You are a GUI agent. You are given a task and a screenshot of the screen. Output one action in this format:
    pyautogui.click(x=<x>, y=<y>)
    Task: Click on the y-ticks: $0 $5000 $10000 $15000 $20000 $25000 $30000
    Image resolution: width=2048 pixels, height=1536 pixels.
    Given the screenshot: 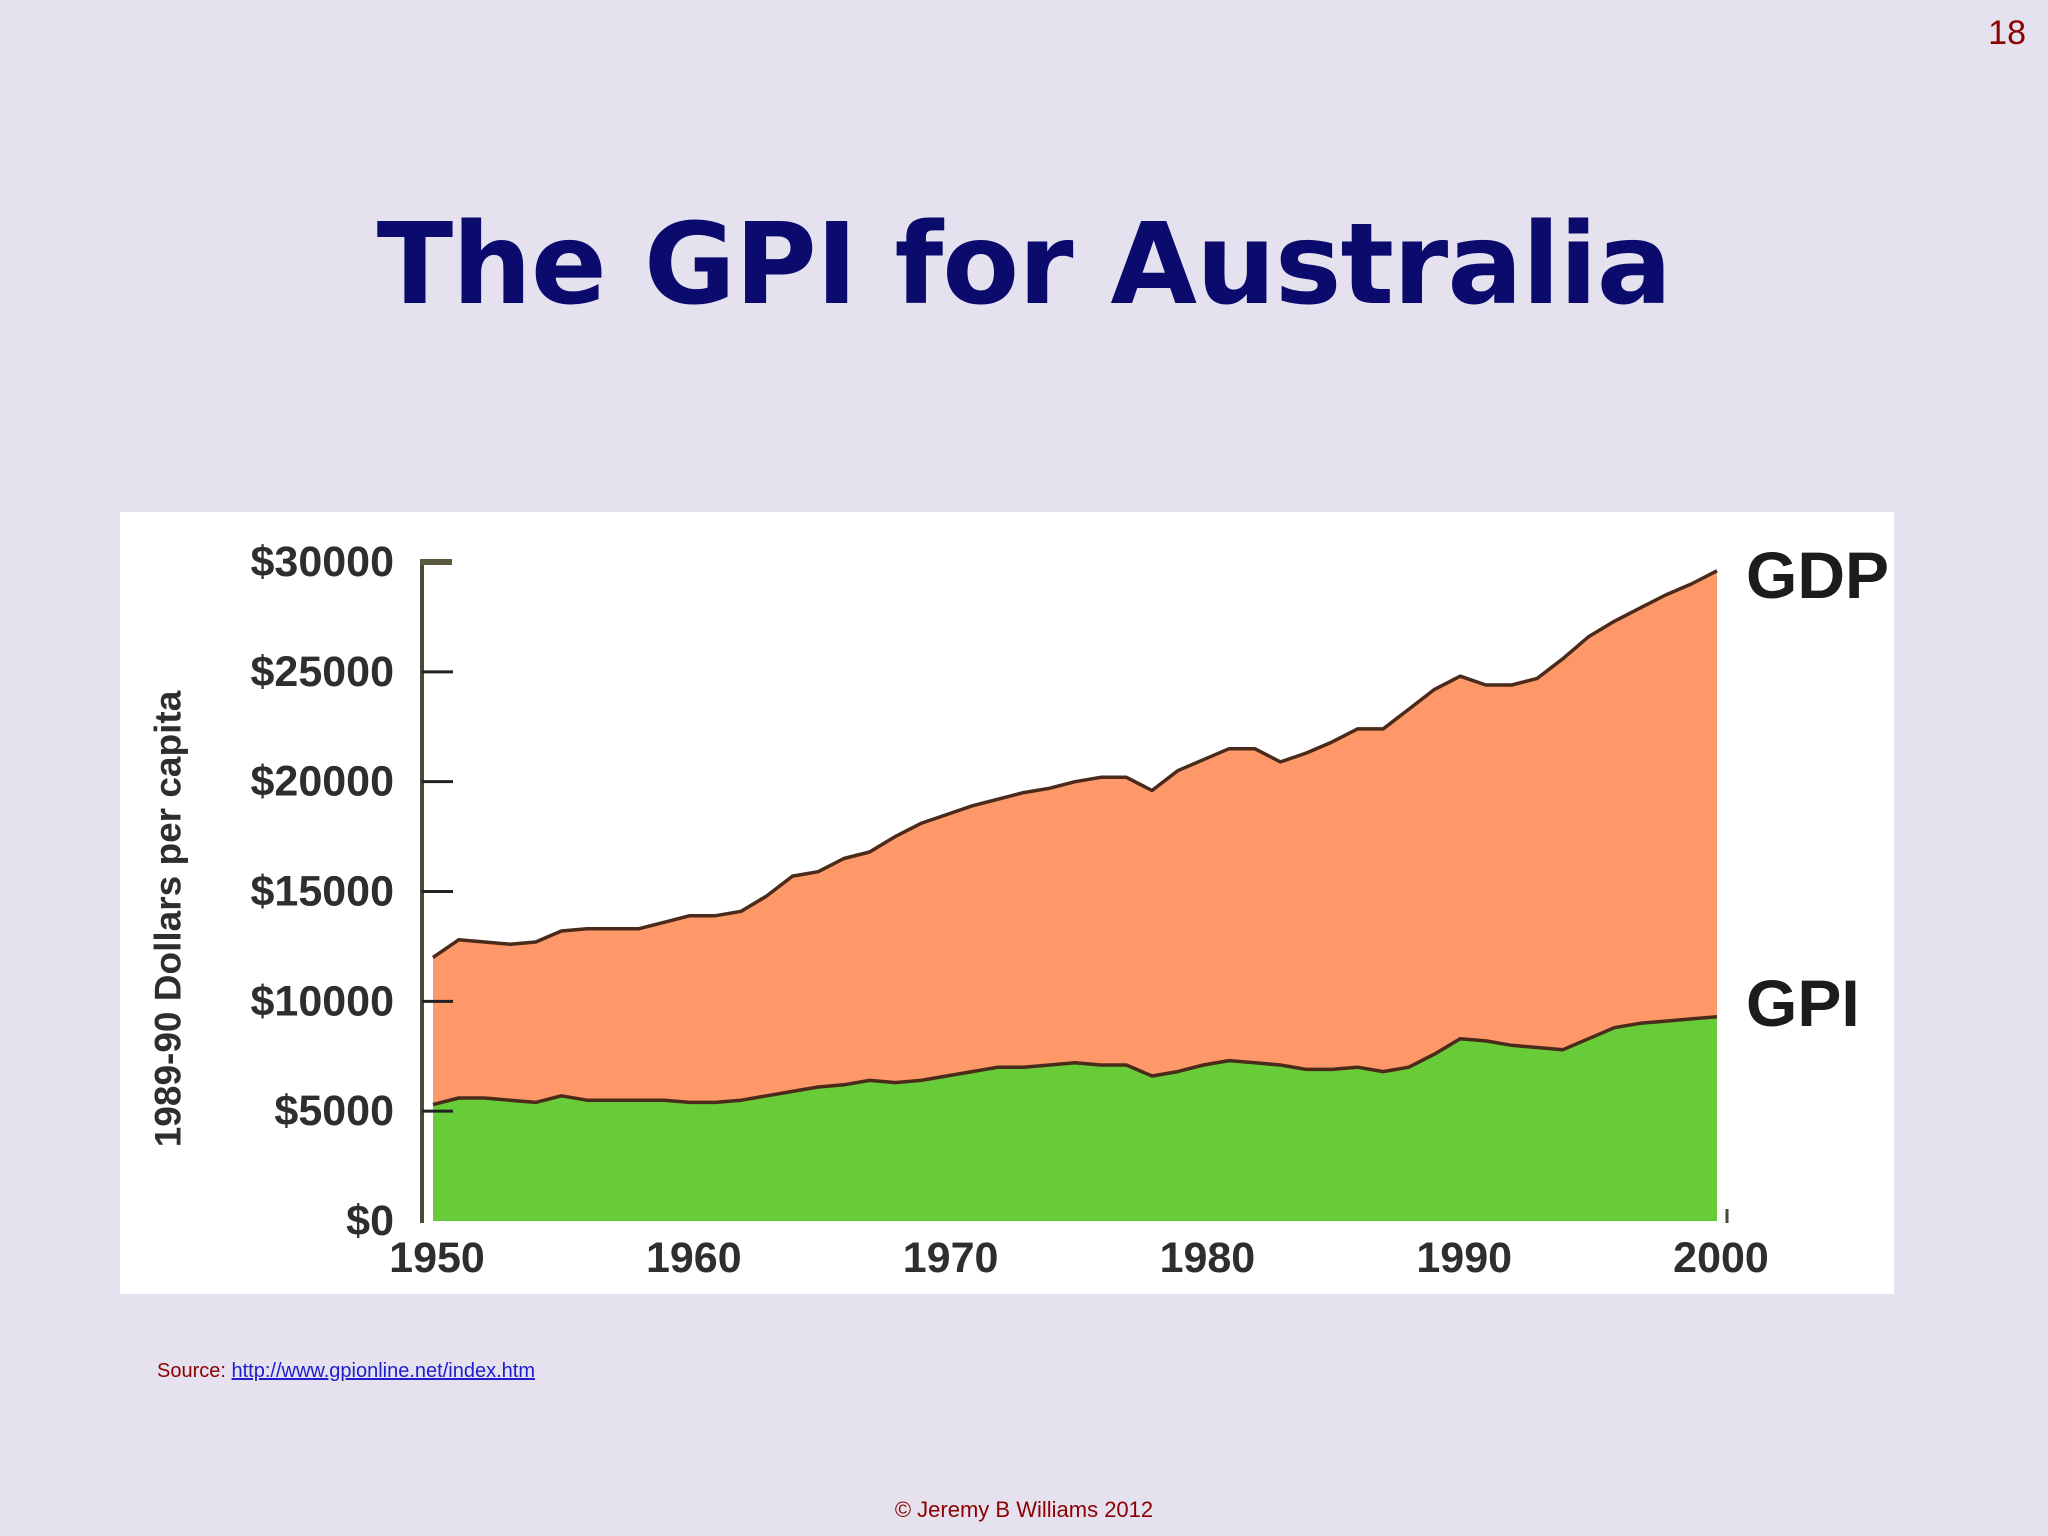 What is the action you would take?
    pyautogui.click(x=352, y=891)
    